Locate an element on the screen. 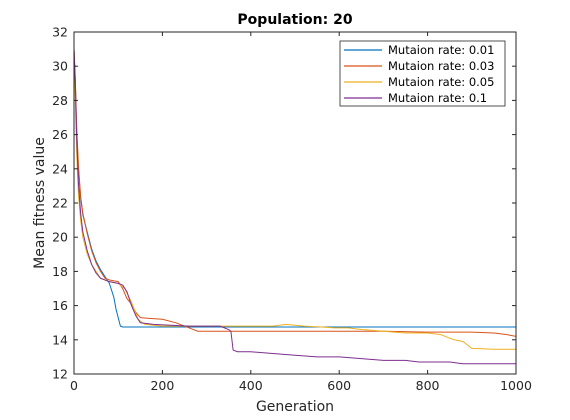  x-tick-label: 400 is located at coordinates (251, 385).